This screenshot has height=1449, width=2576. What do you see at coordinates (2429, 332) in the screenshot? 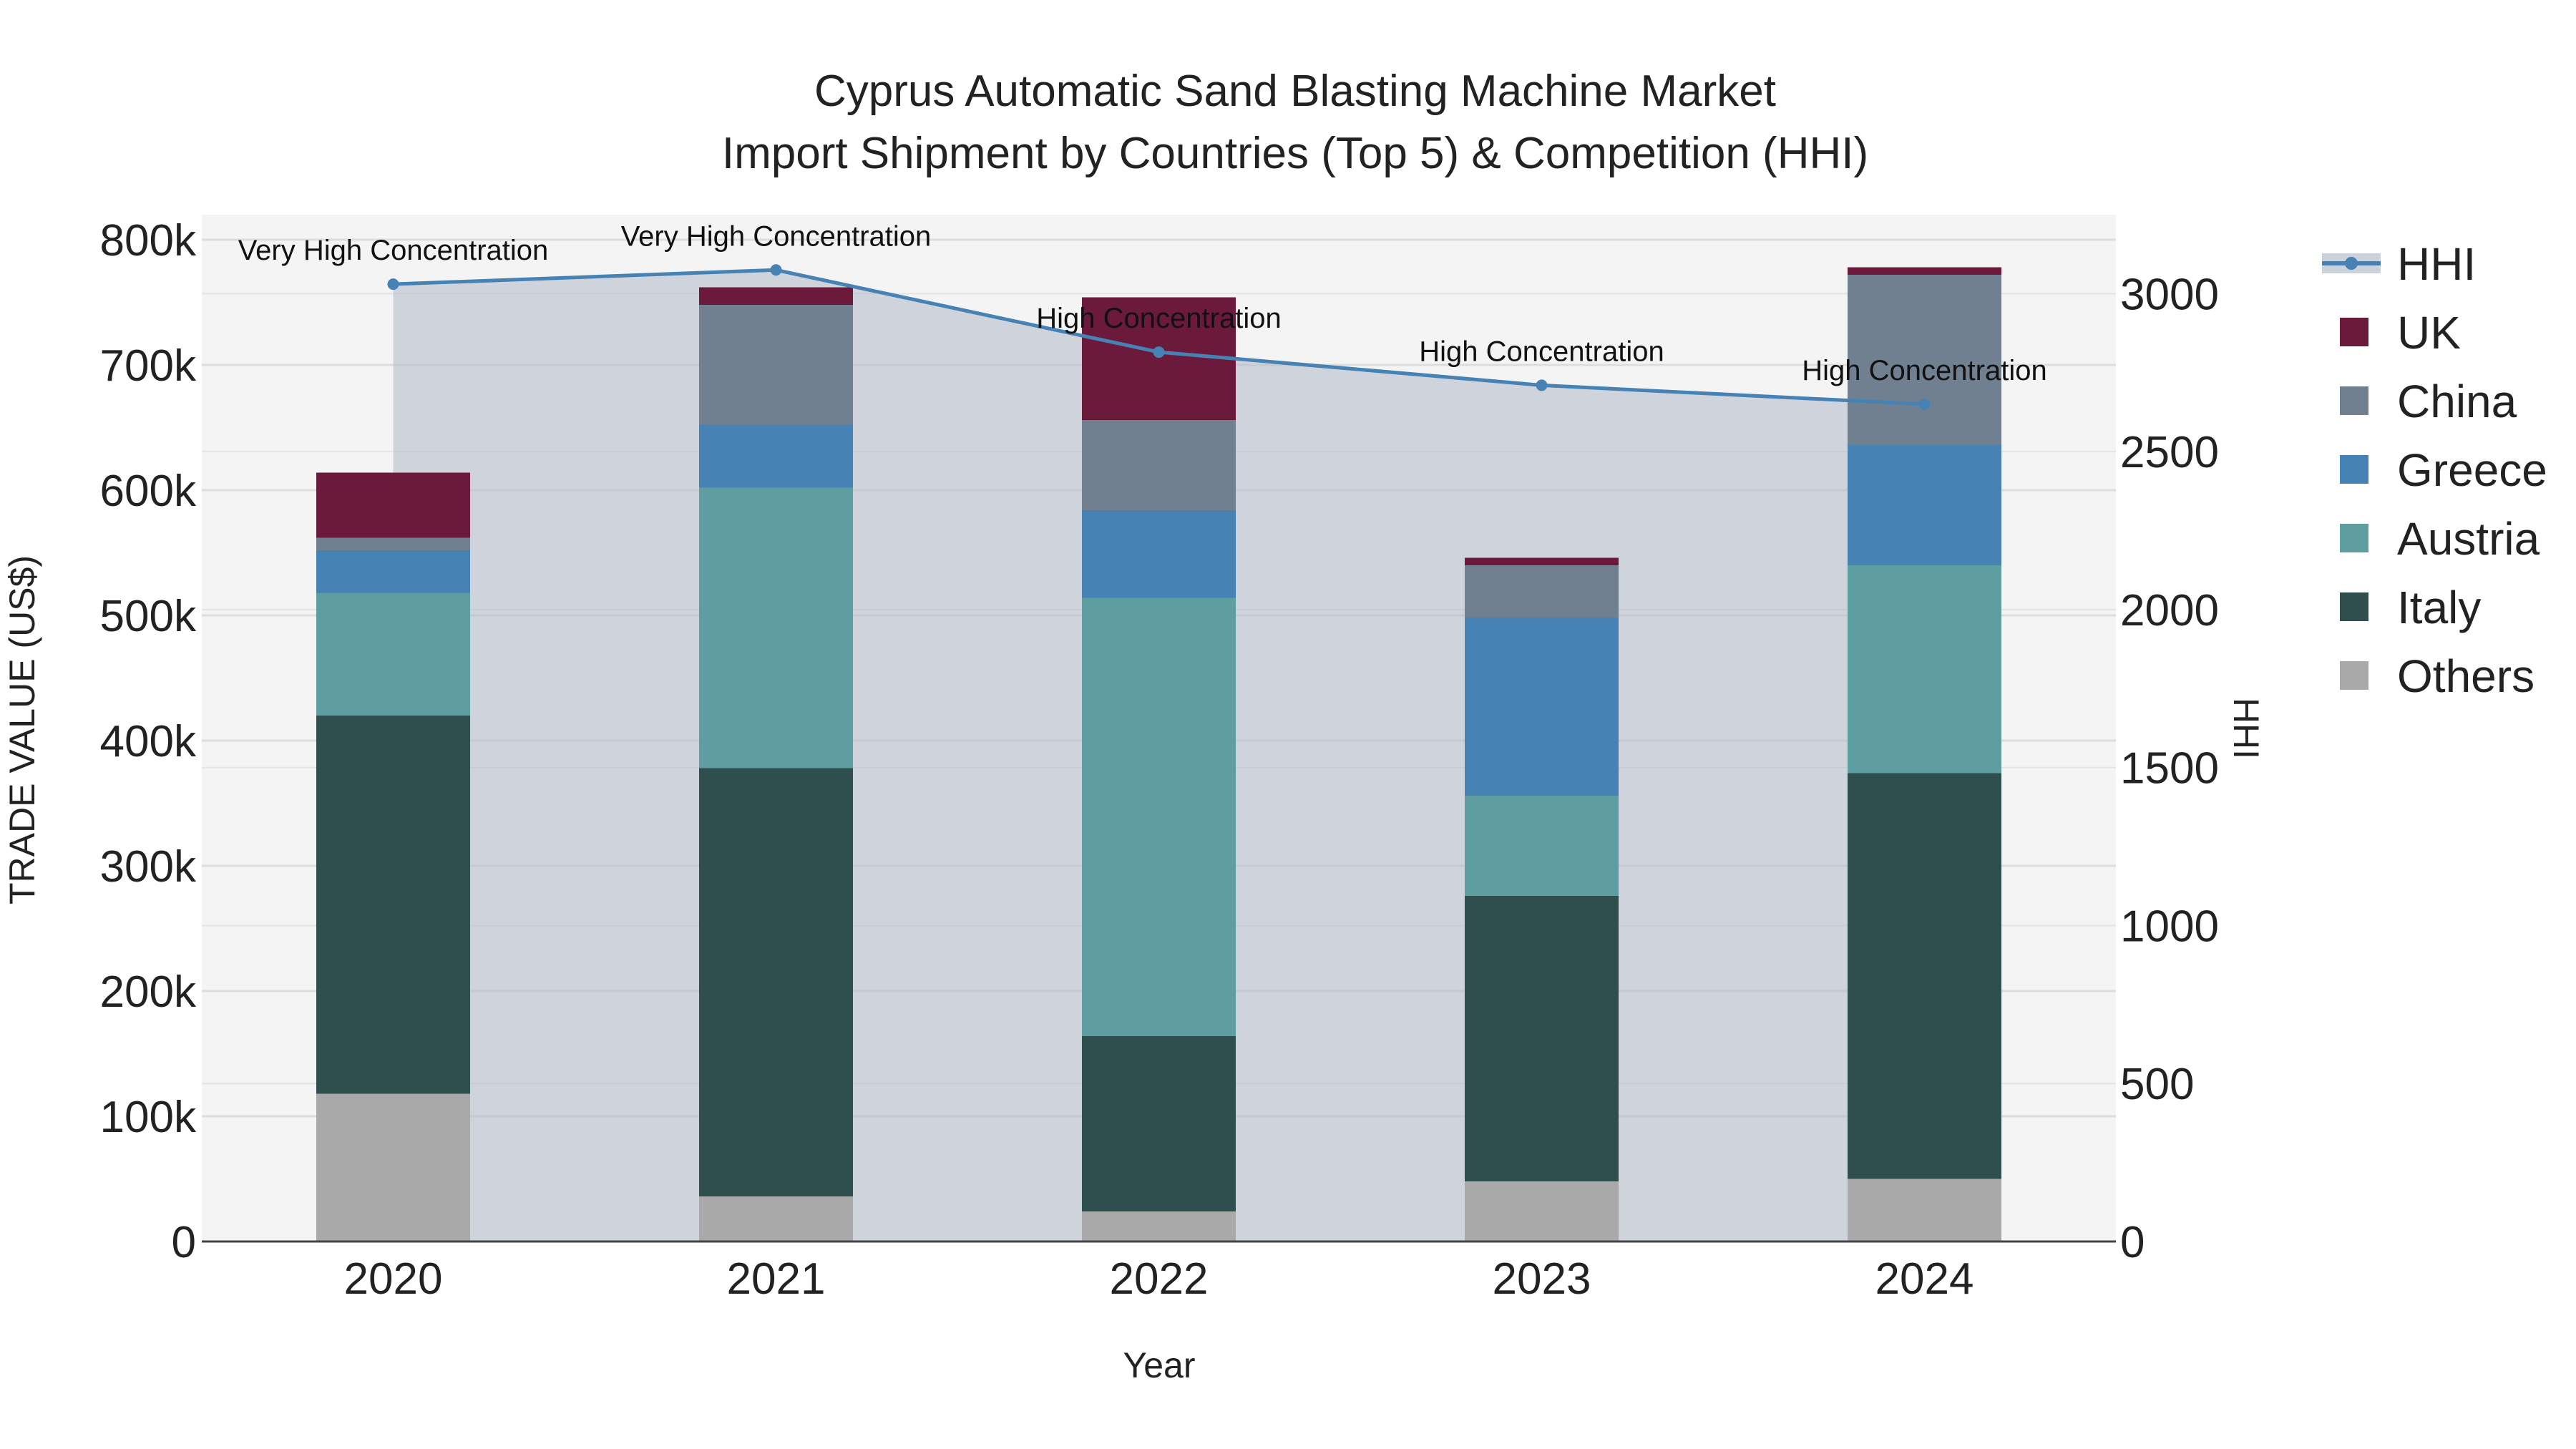
I see `legend-label-uk: UK` at bounding box center [2429, 332].